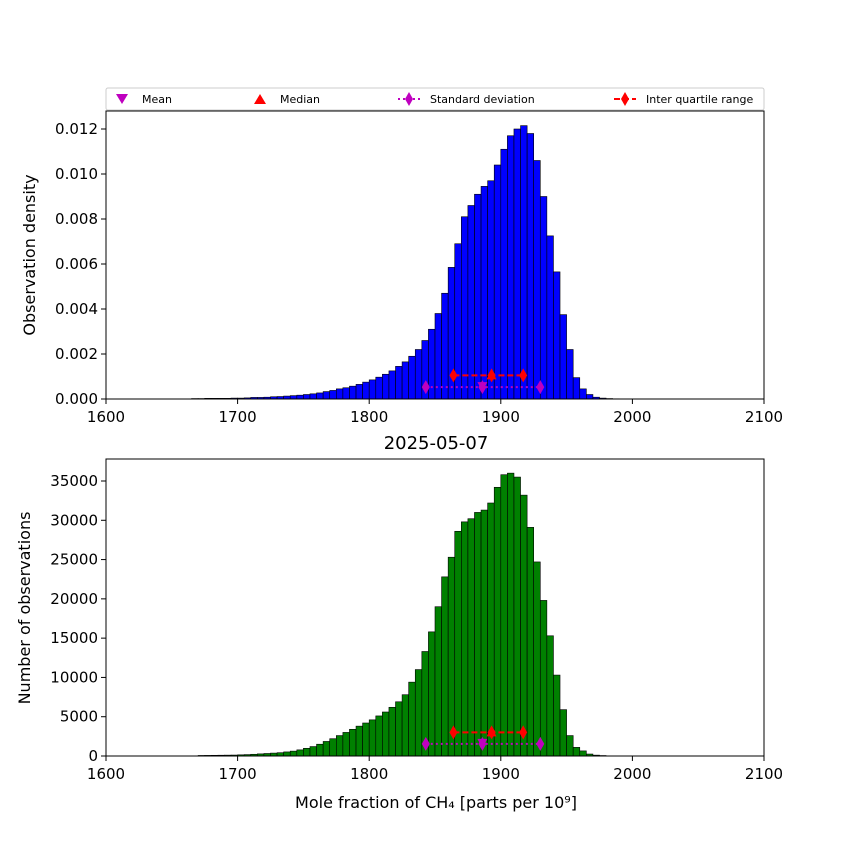 The width and height of the screenshot is (850, 850). I want to click on legend-label-median: Median, so click(300, 99).